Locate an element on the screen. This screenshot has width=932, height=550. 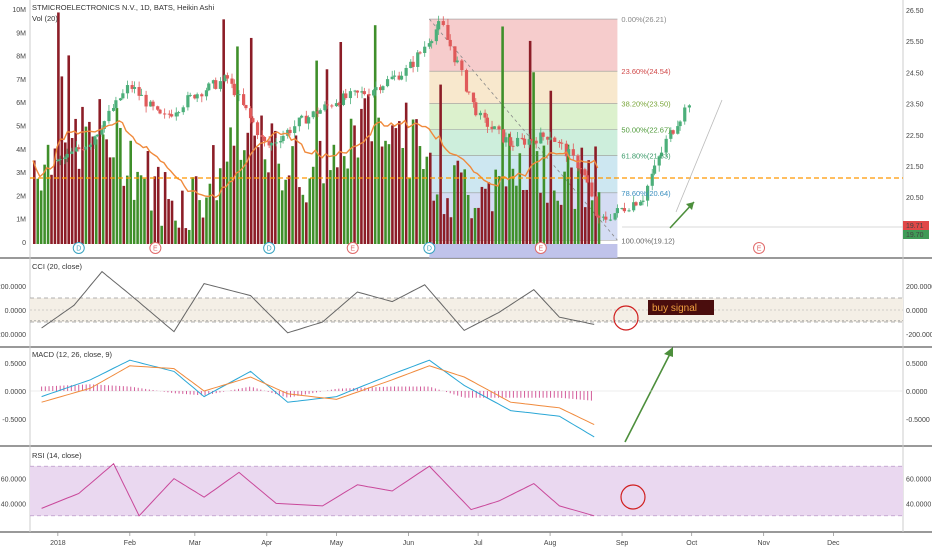
price-axis-label: 25.50 is located at coordinates (915, 42).